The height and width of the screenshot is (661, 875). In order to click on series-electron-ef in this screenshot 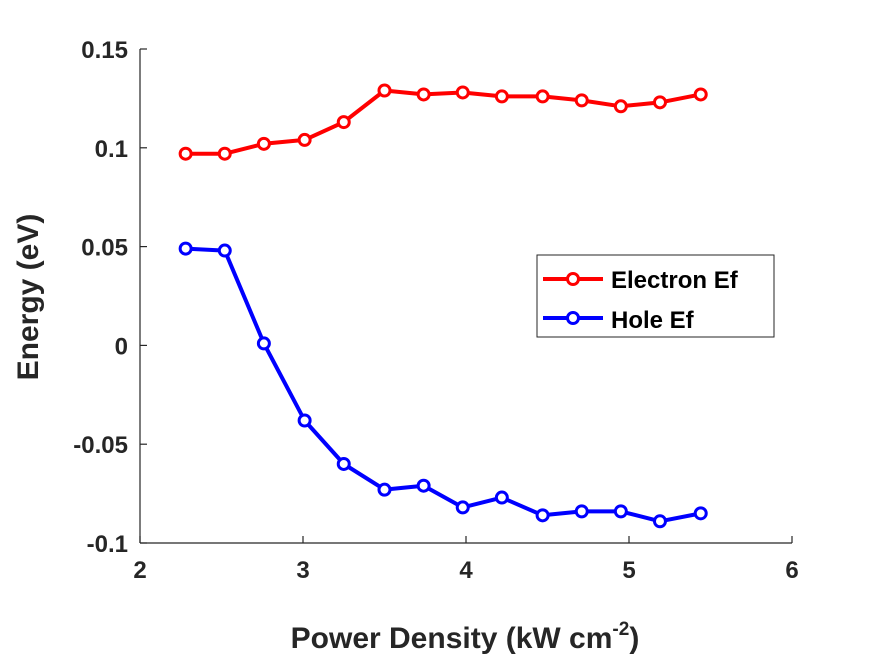, I will do `click(443, 122)`.